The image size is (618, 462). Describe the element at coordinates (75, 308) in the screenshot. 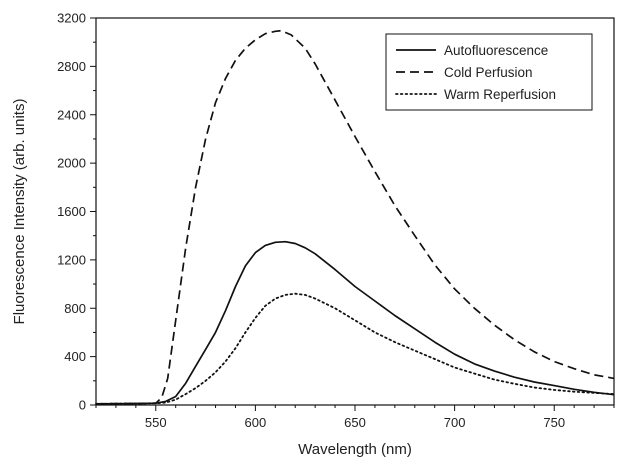

I see `y-tick-label: 800` at that location.